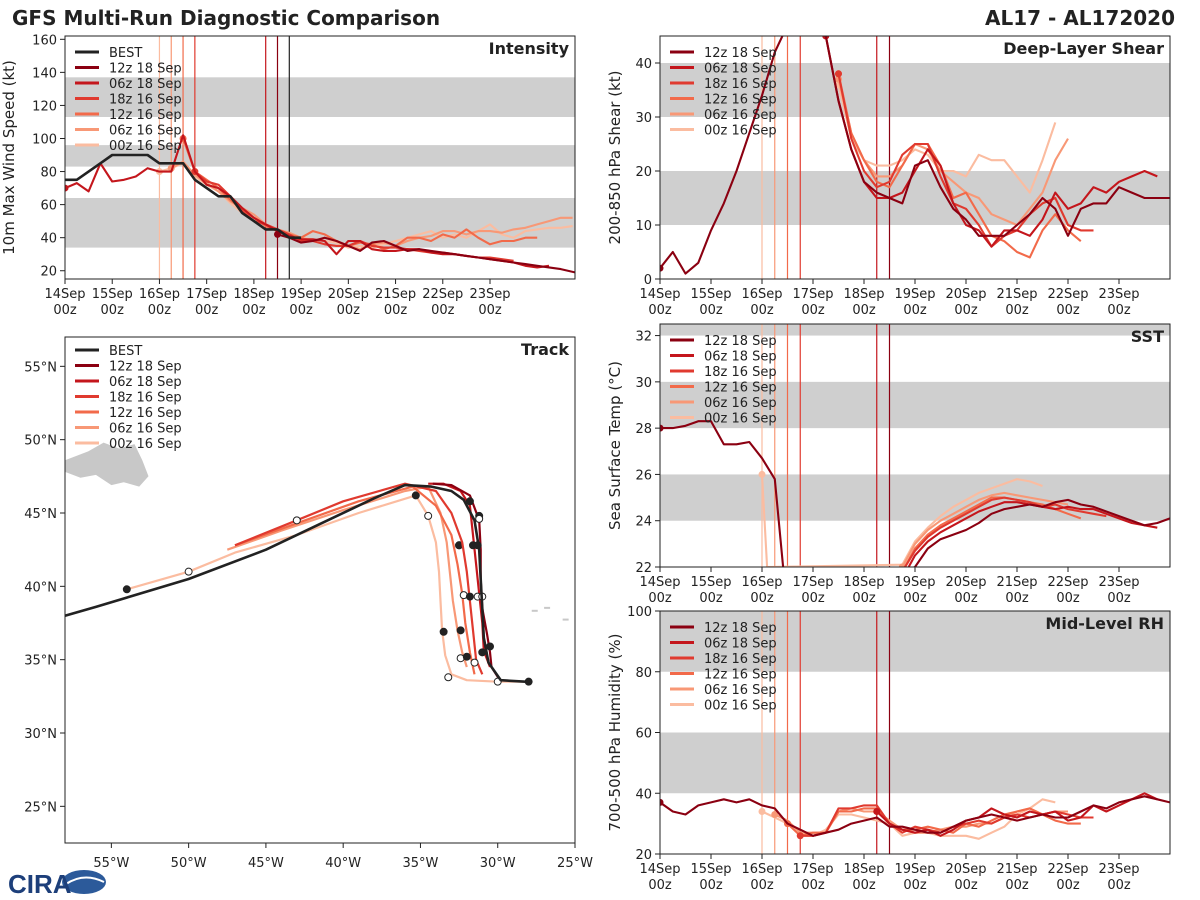 The height and width of the screenshot is (900, 1200). What do you see at coordinates (64, 294) in the screenshot?
I see `x-tick-label-day: 14Sep` at bounding box center [64, 294].